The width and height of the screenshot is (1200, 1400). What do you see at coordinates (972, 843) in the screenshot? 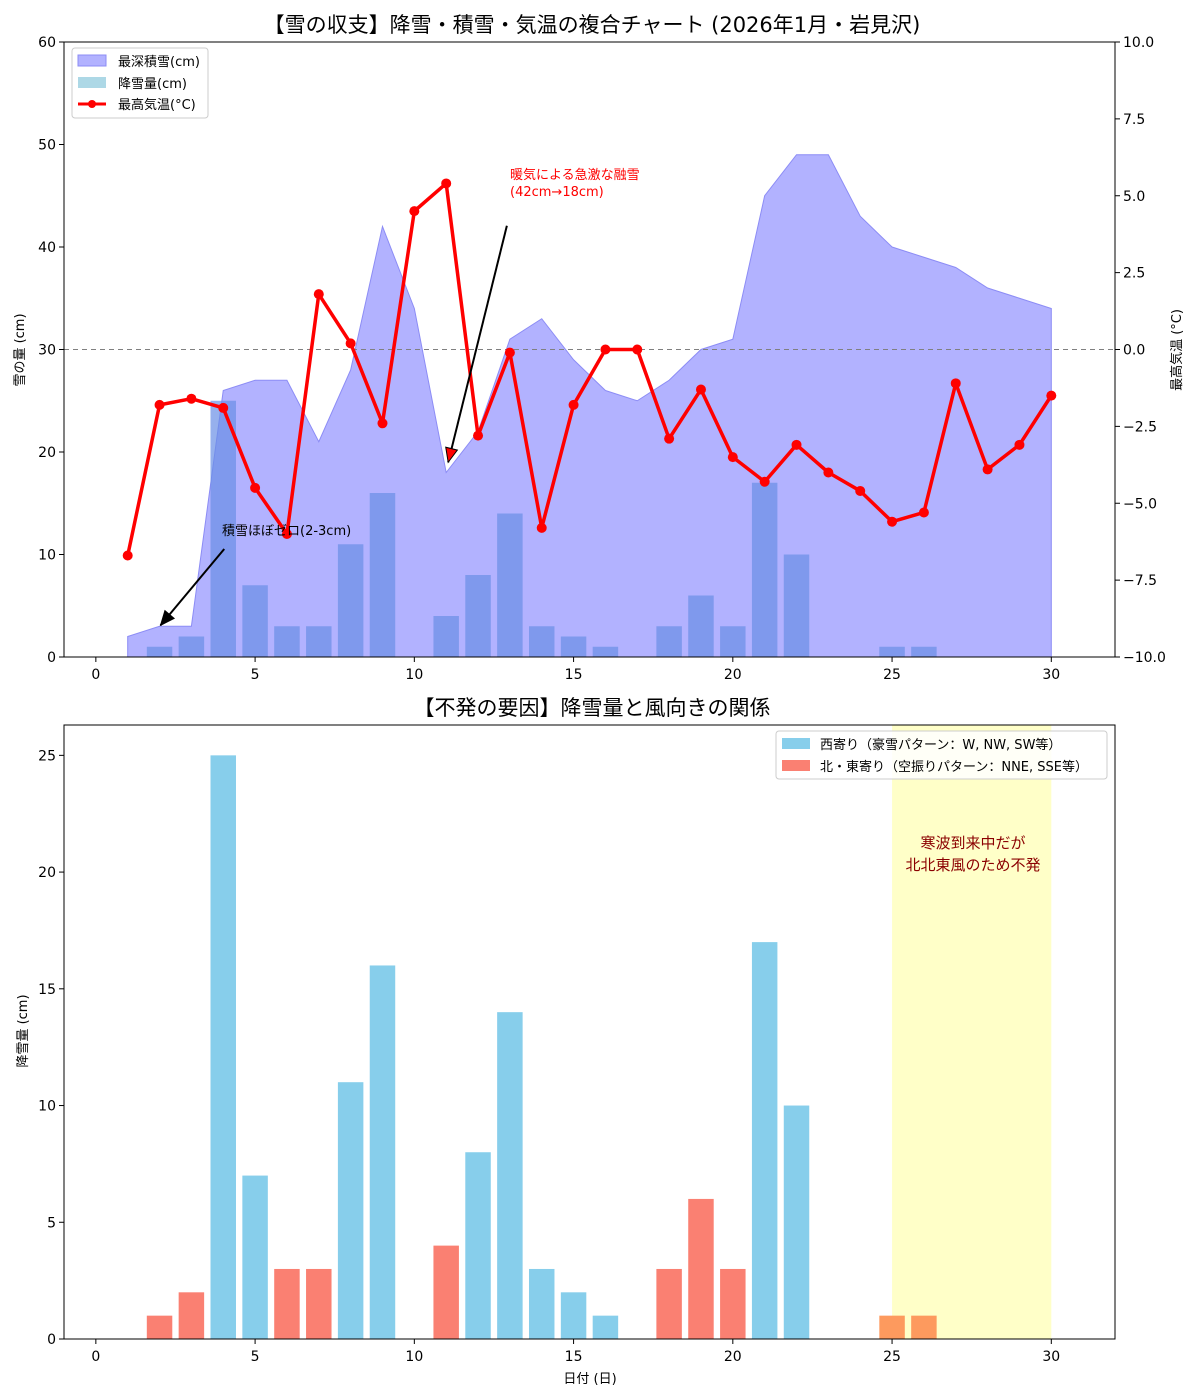
I see `highlight-note-line1: 寒波到来中だが` at bounding box center [972, 843].